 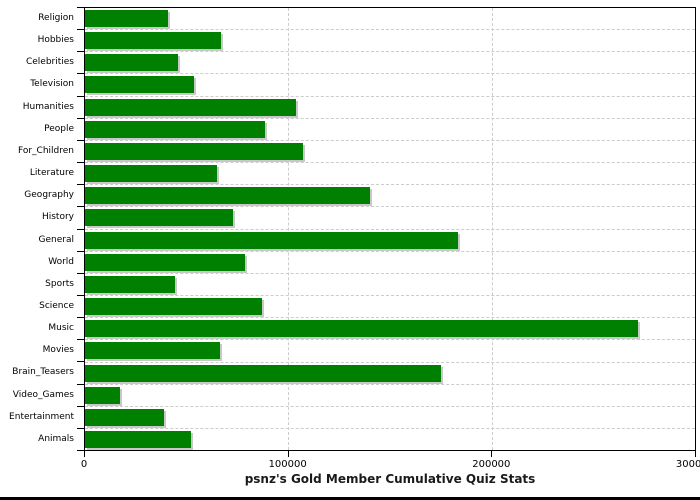 What do you see at coordinates (151, 174) in the screenshot?
I see `bar-literature` at bounding box center [151, 174].